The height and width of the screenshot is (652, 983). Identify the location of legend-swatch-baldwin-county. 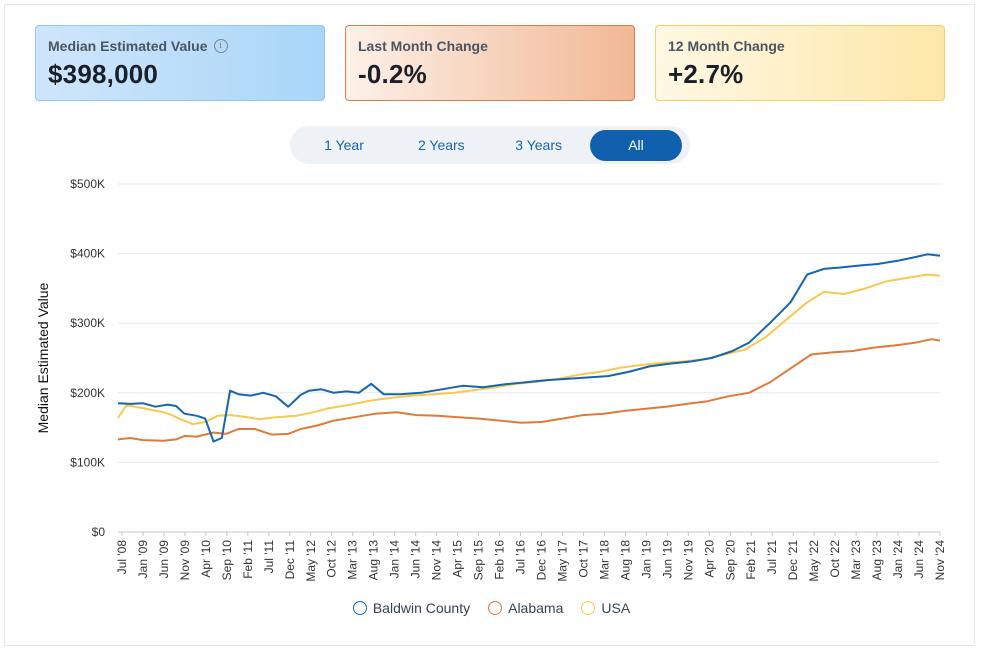
(359, 608).